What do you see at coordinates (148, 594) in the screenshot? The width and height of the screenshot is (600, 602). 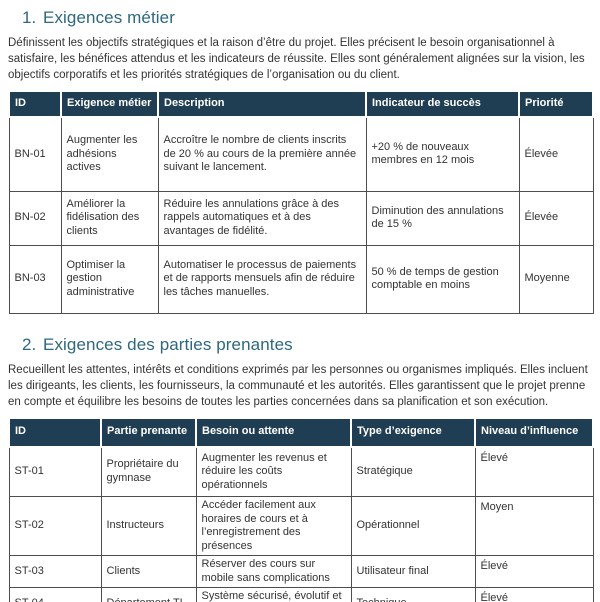 I see `cell-partie-prenante: Département TI` at bounding box center [148, 594].